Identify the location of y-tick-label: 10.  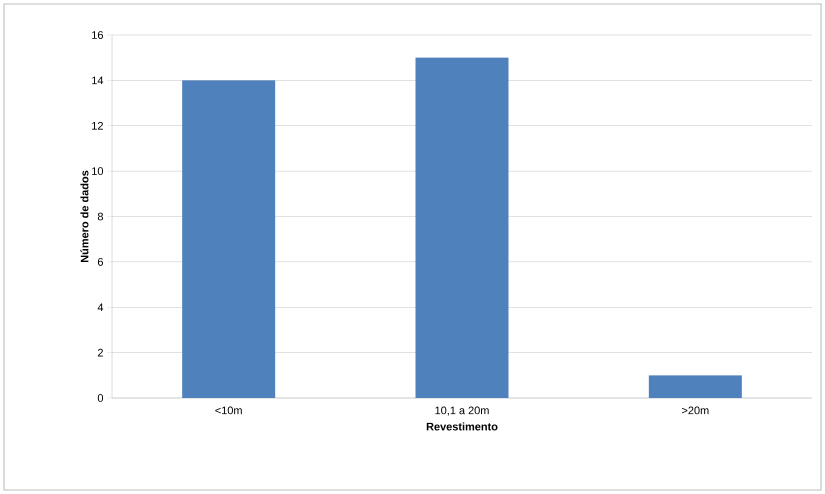
(98, 171).